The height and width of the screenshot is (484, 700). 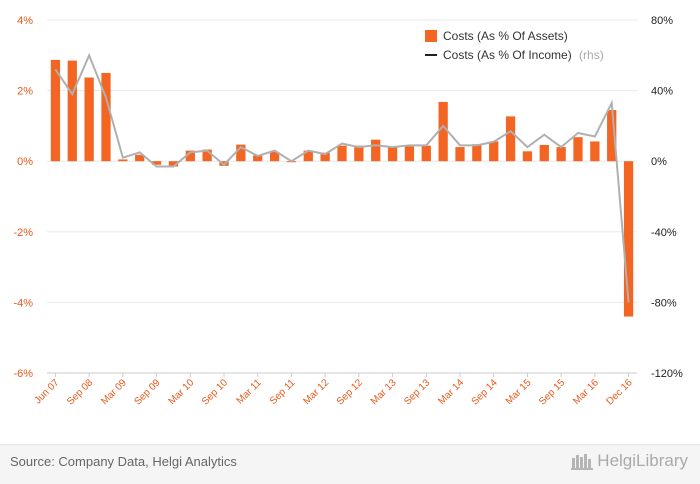 What do you see at coordinates (316, 392) in the screenshot?
I see `x-tick-label: Mar 12` at bounding box center [316, 392].